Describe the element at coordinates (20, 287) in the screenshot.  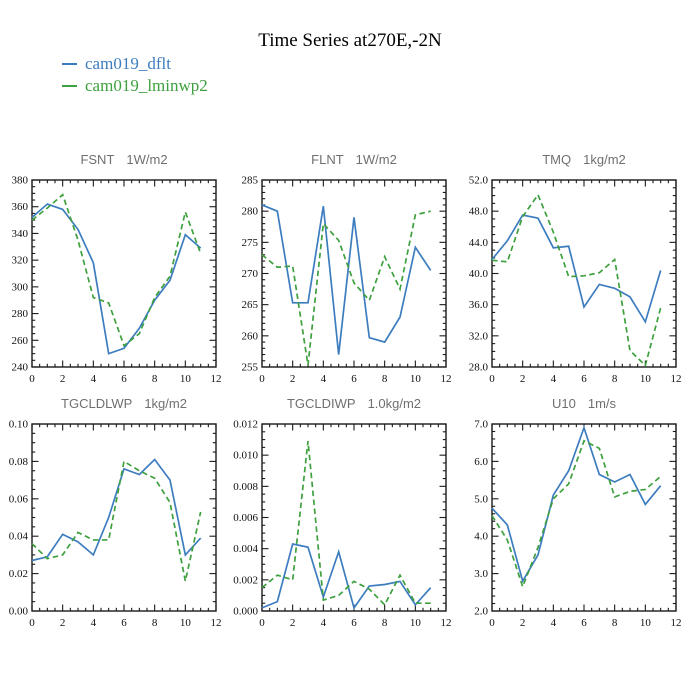
I see `y-tick-label: 300` at that location.